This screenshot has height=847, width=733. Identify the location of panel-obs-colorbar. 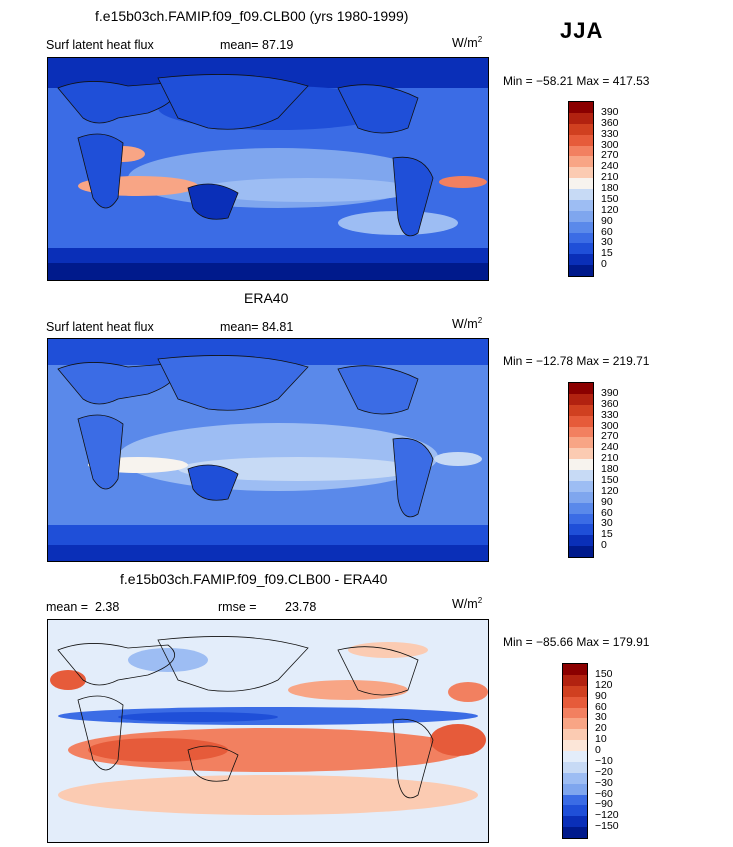
(581, 470).